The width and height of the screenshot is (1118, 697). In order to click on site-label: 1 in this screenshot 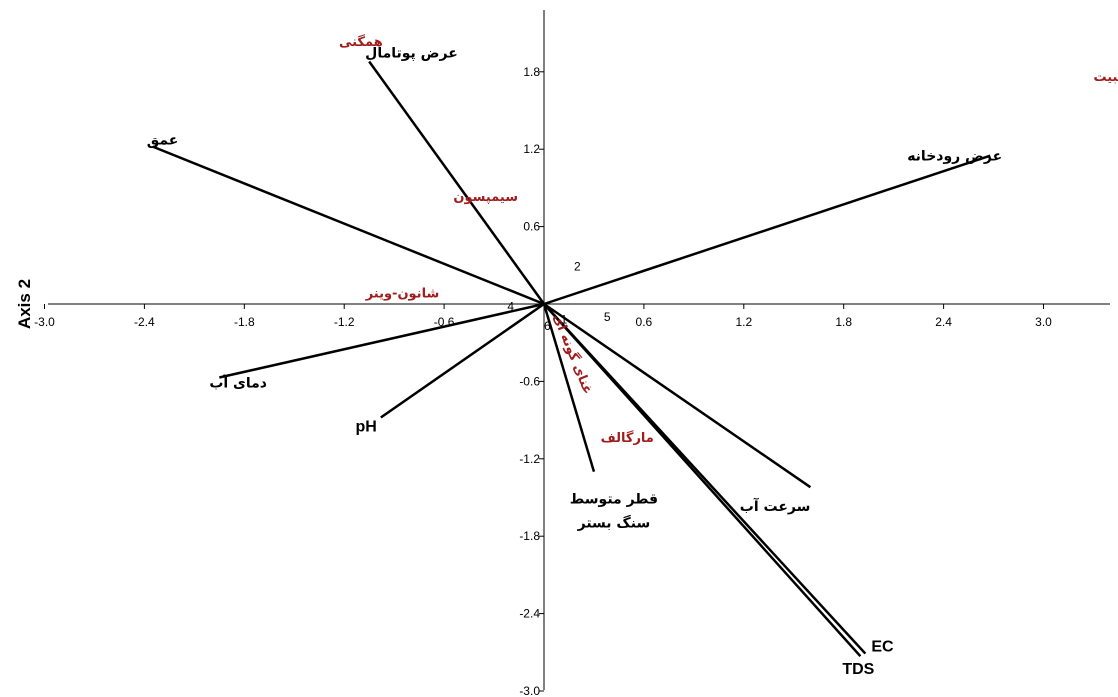, I will do `click(564, 319)`.